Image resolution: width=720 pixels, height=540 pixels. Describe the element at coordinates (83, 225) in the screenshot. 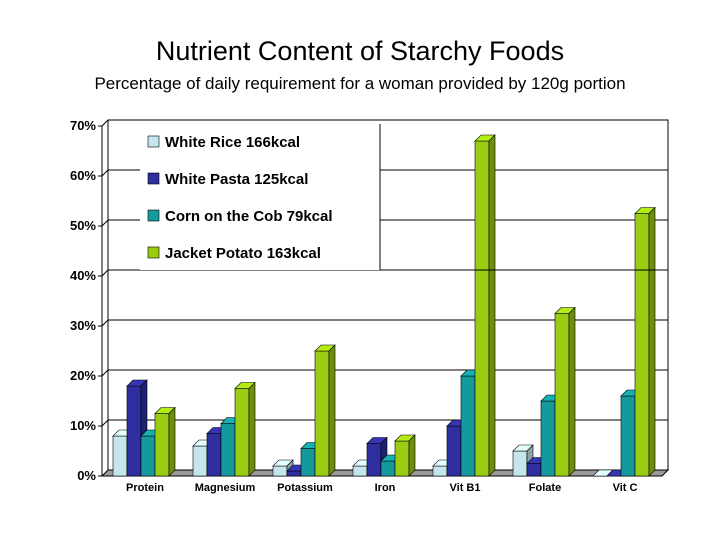

I see `y-tick-label: 50%` at that location.